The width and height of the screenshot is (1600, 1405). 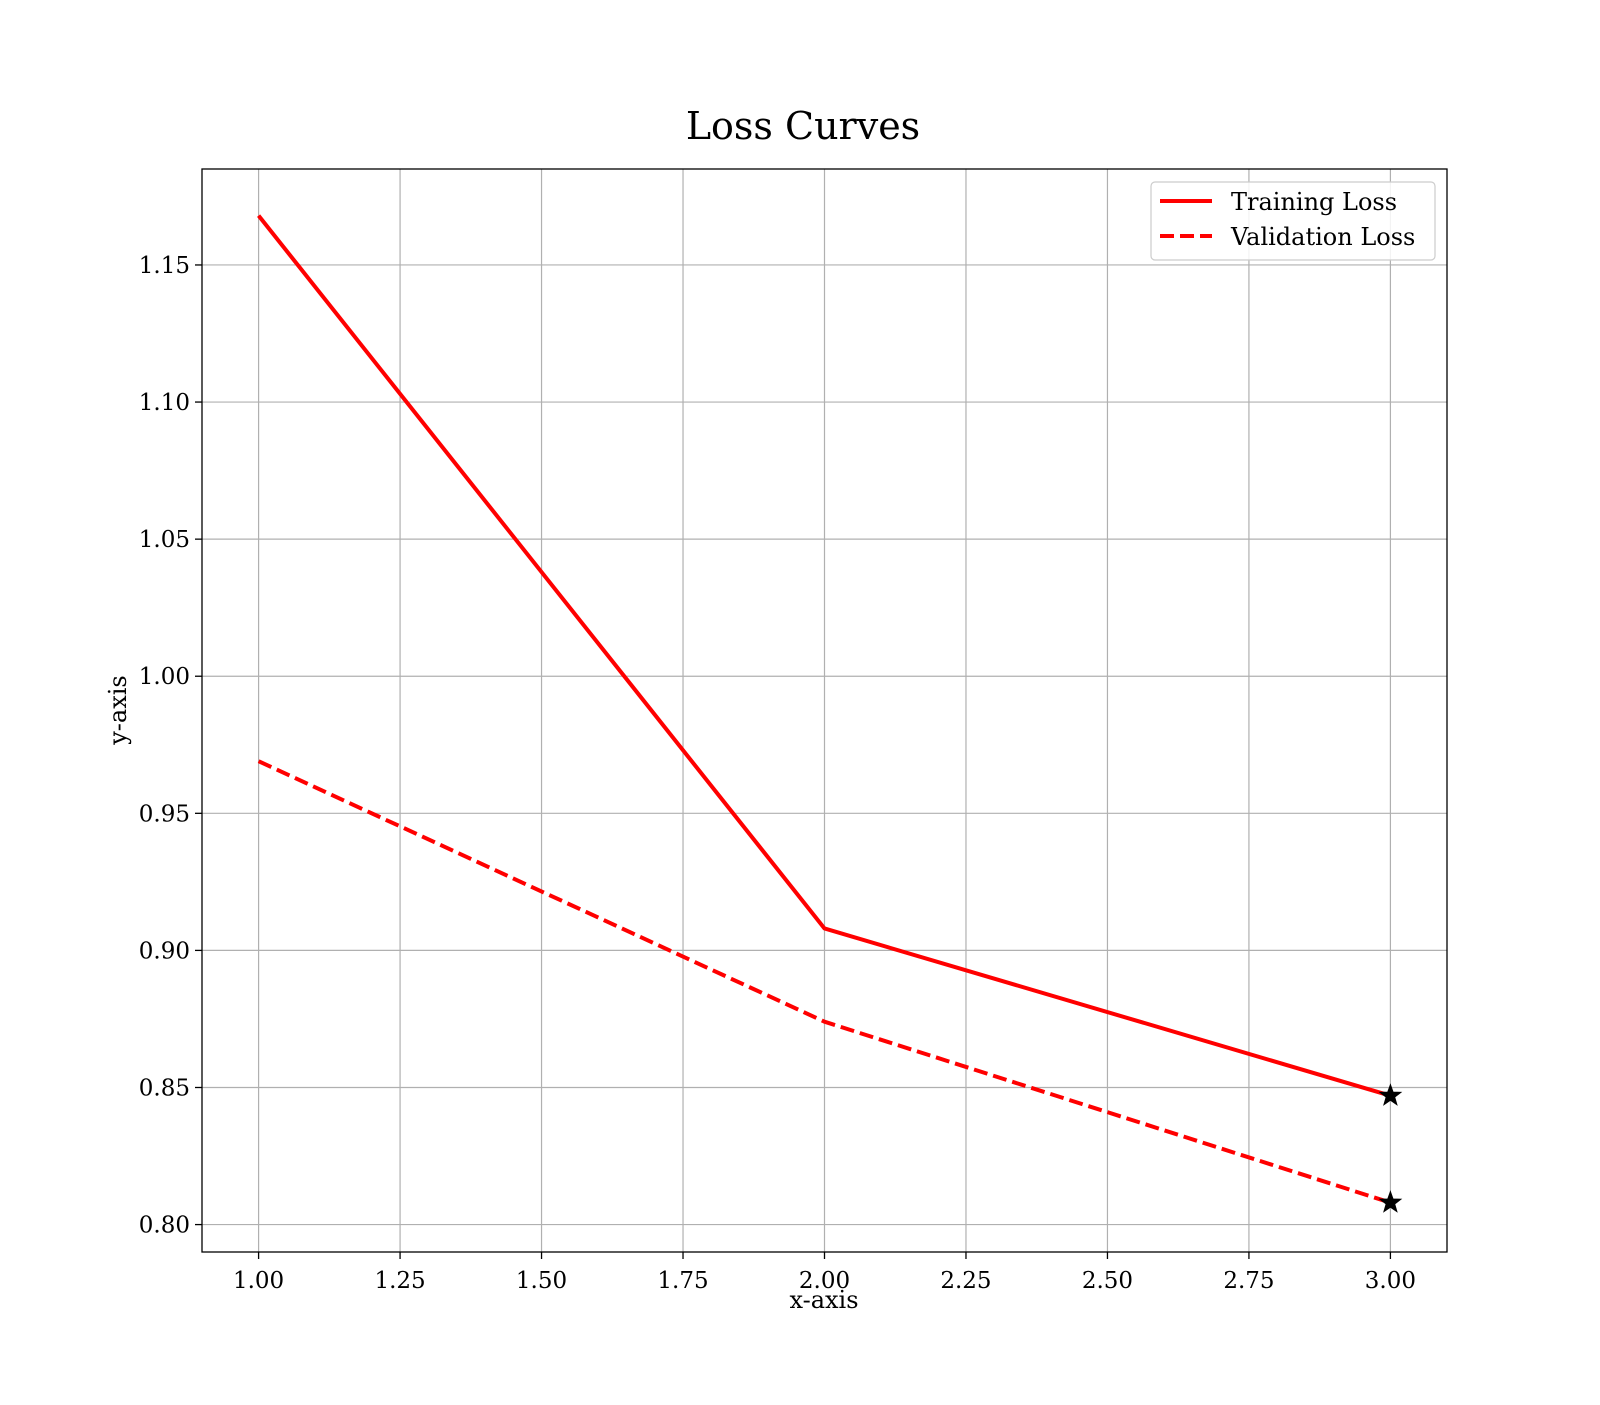 What do you see at coordinates (803, 126) in the screenshot?
I see `chart-title: Loss Curves` at bounding box center [803, 126].